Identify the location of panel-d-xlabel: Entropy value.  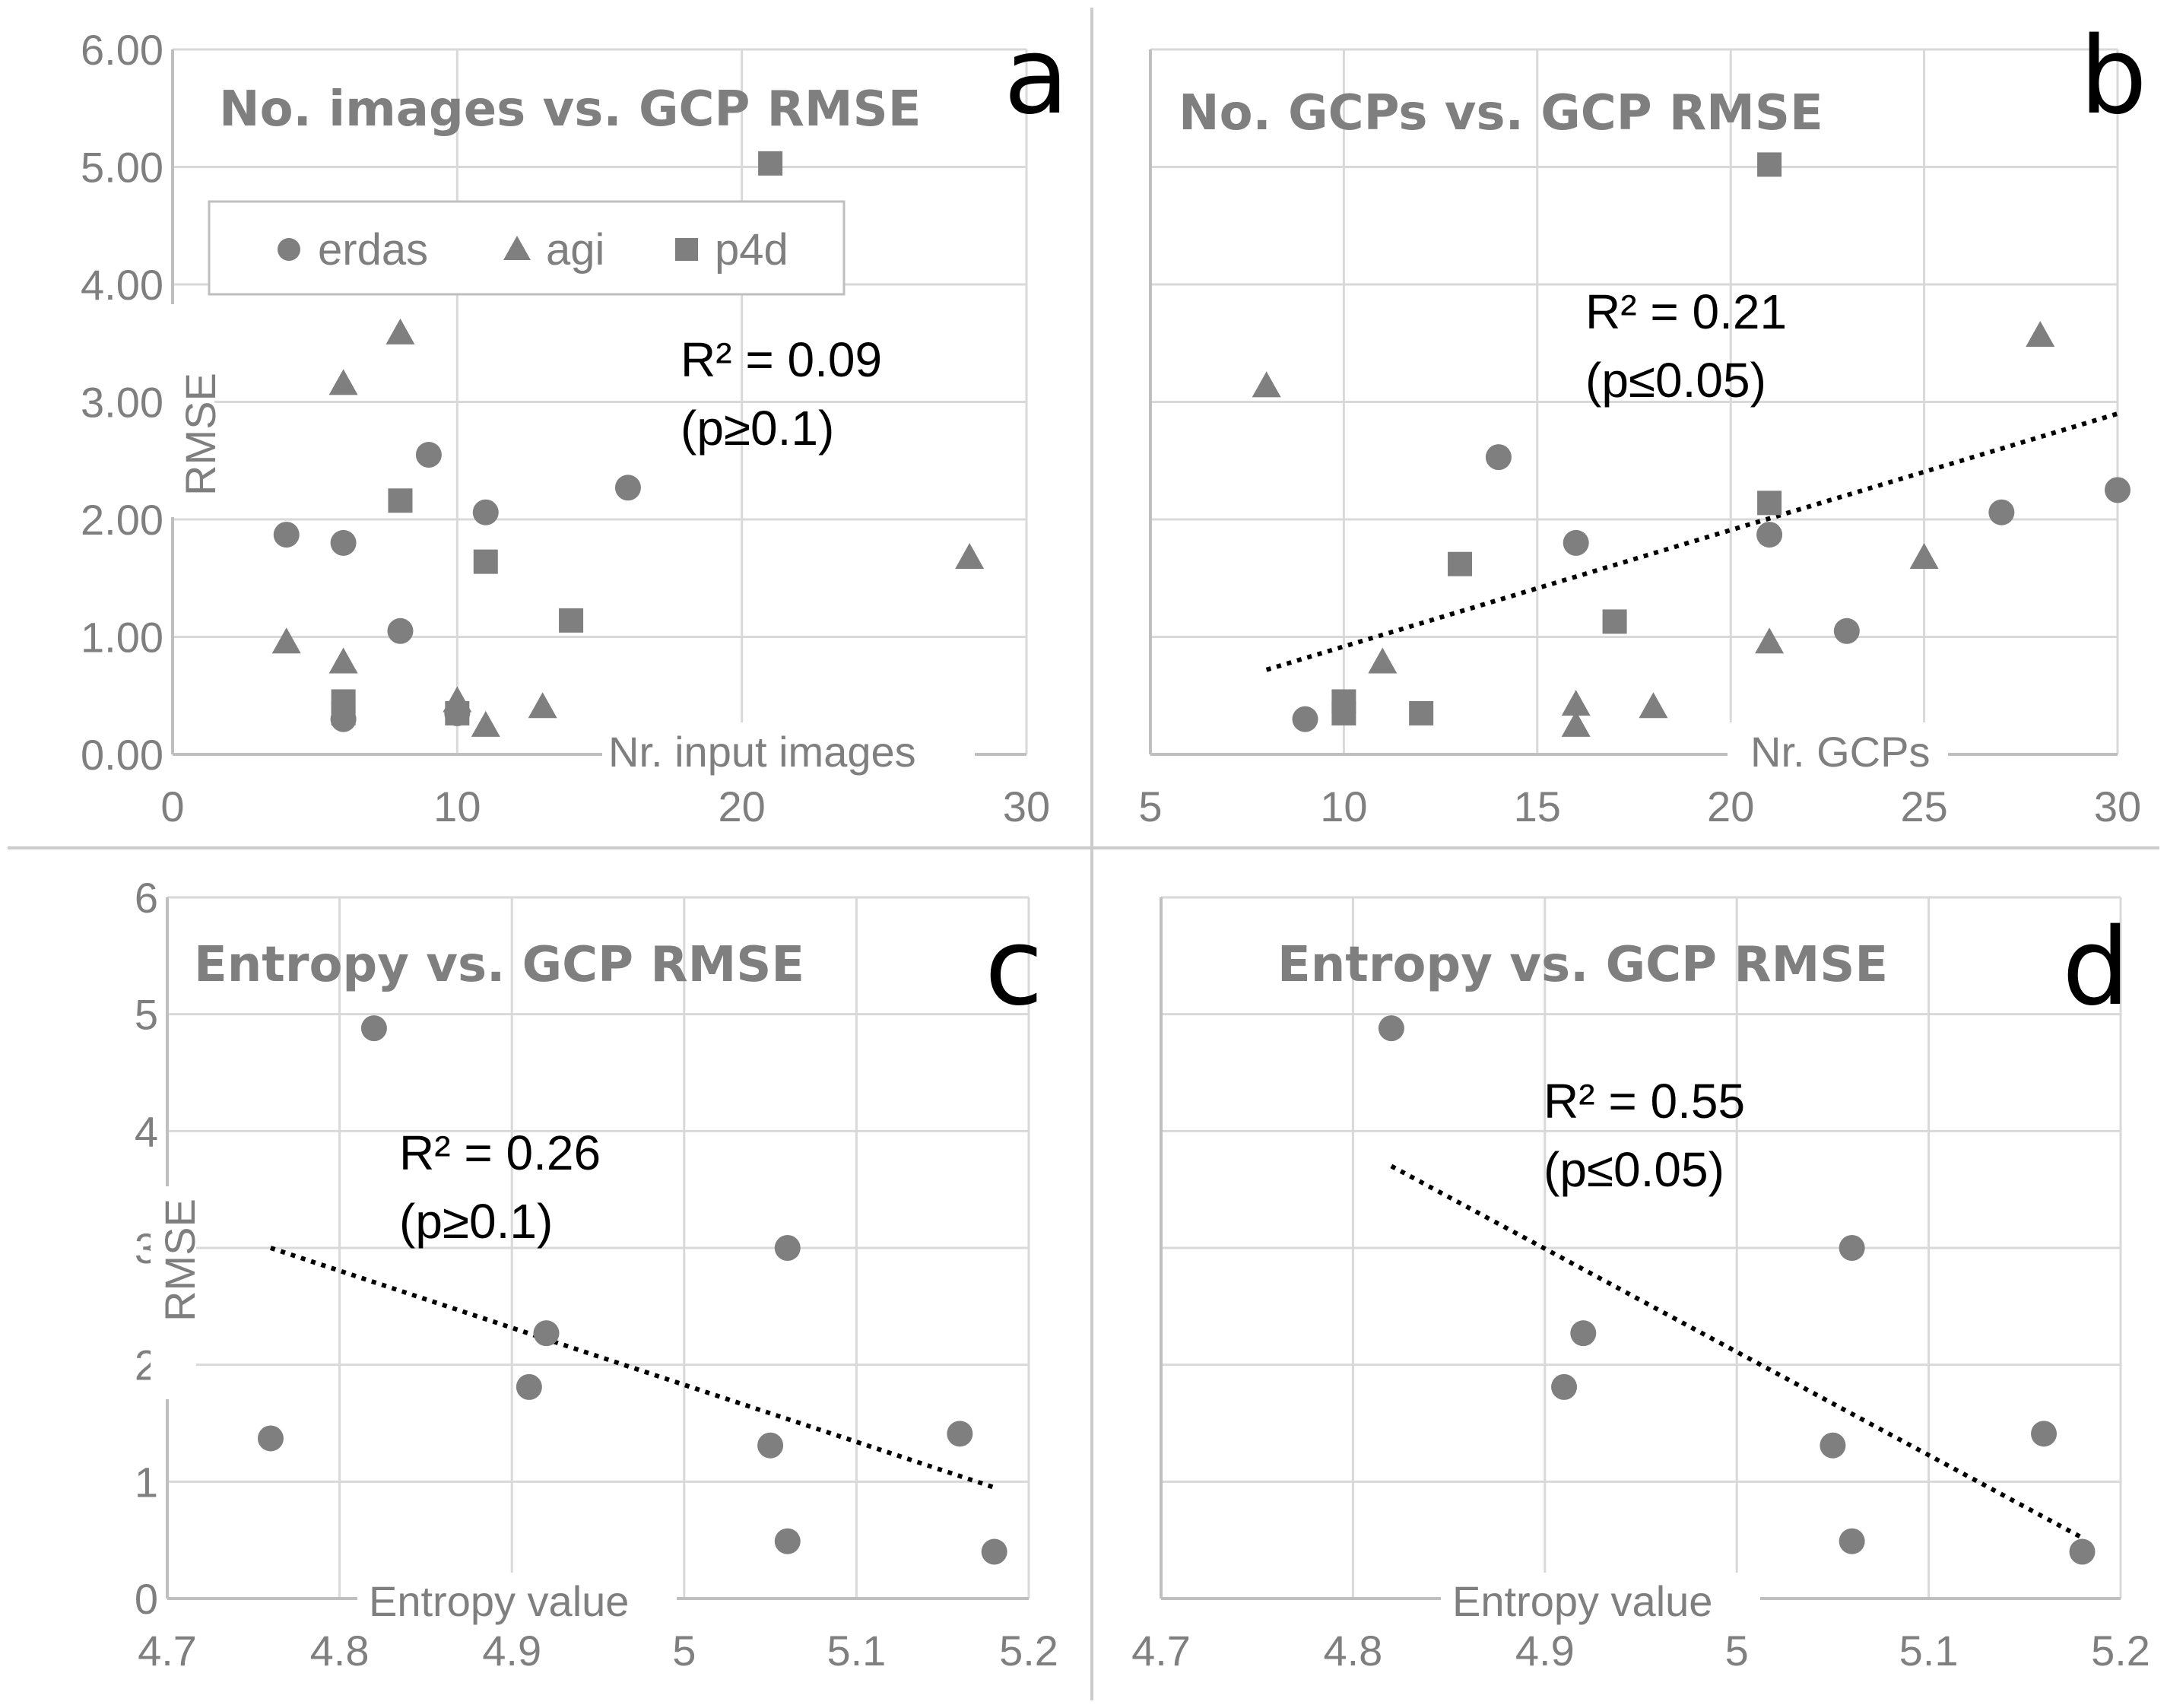
(1582, 1601).